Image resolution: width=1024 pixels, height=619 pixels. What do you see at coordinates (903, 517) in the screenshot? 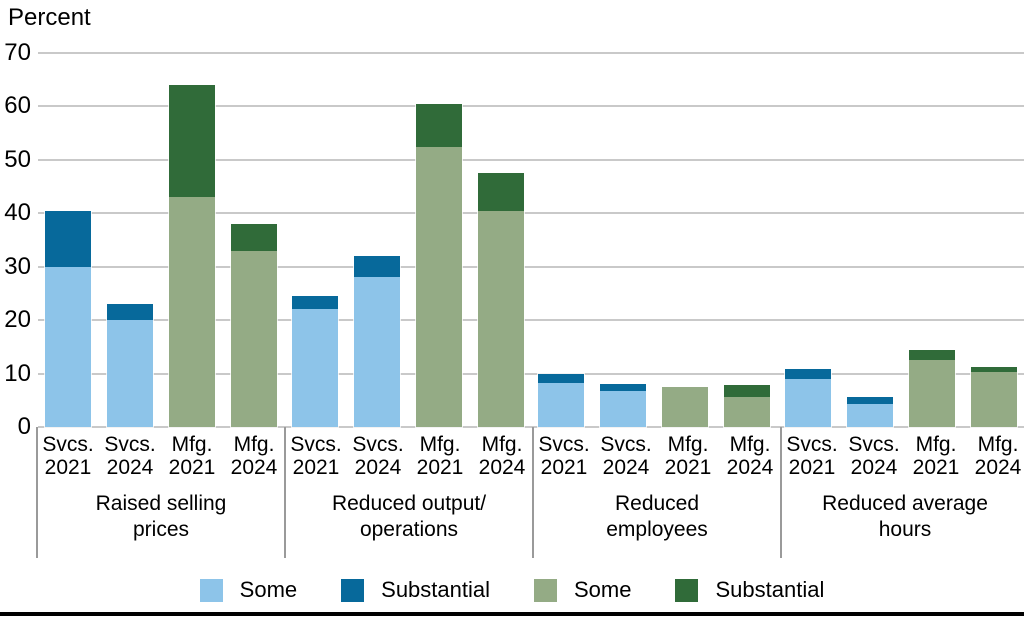
I see `group-label: Reduced average hours` at bounding box center [903, 517].